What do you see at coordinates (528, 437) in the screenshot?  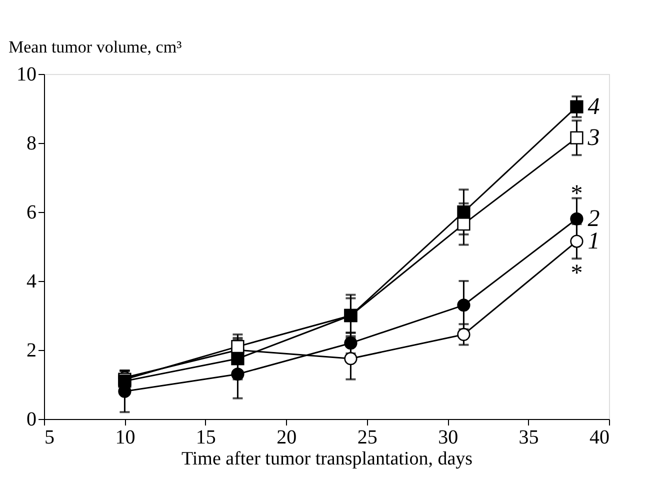 I see `x-tick-label: 35` at bounding box center [528, 437].